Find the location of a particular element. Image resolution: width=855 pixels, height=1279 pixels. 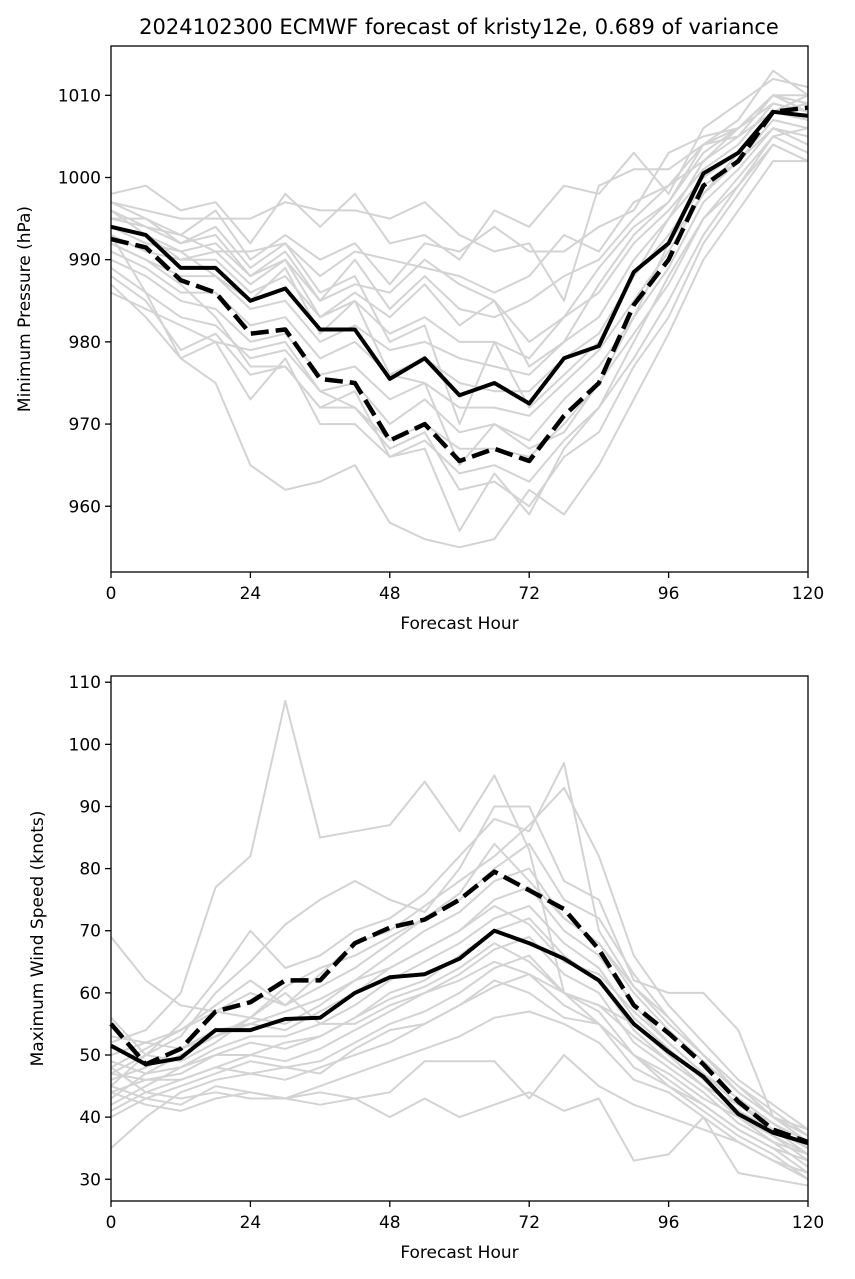

pressure-x-tick-label: 72 is located at coordinates (529, 594).